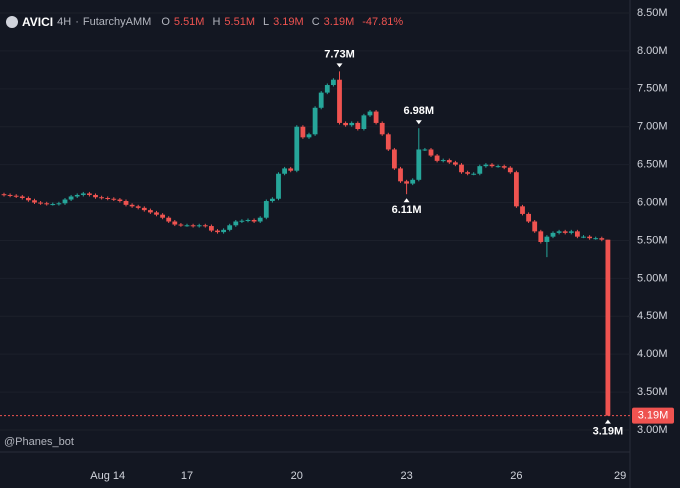 The width and height of the screenshot is (680, 488). What do you see at coordinates (652, 89) in the screenshot?
I see `y-tick-label: 7.50M` at bounding box center [652, 89].